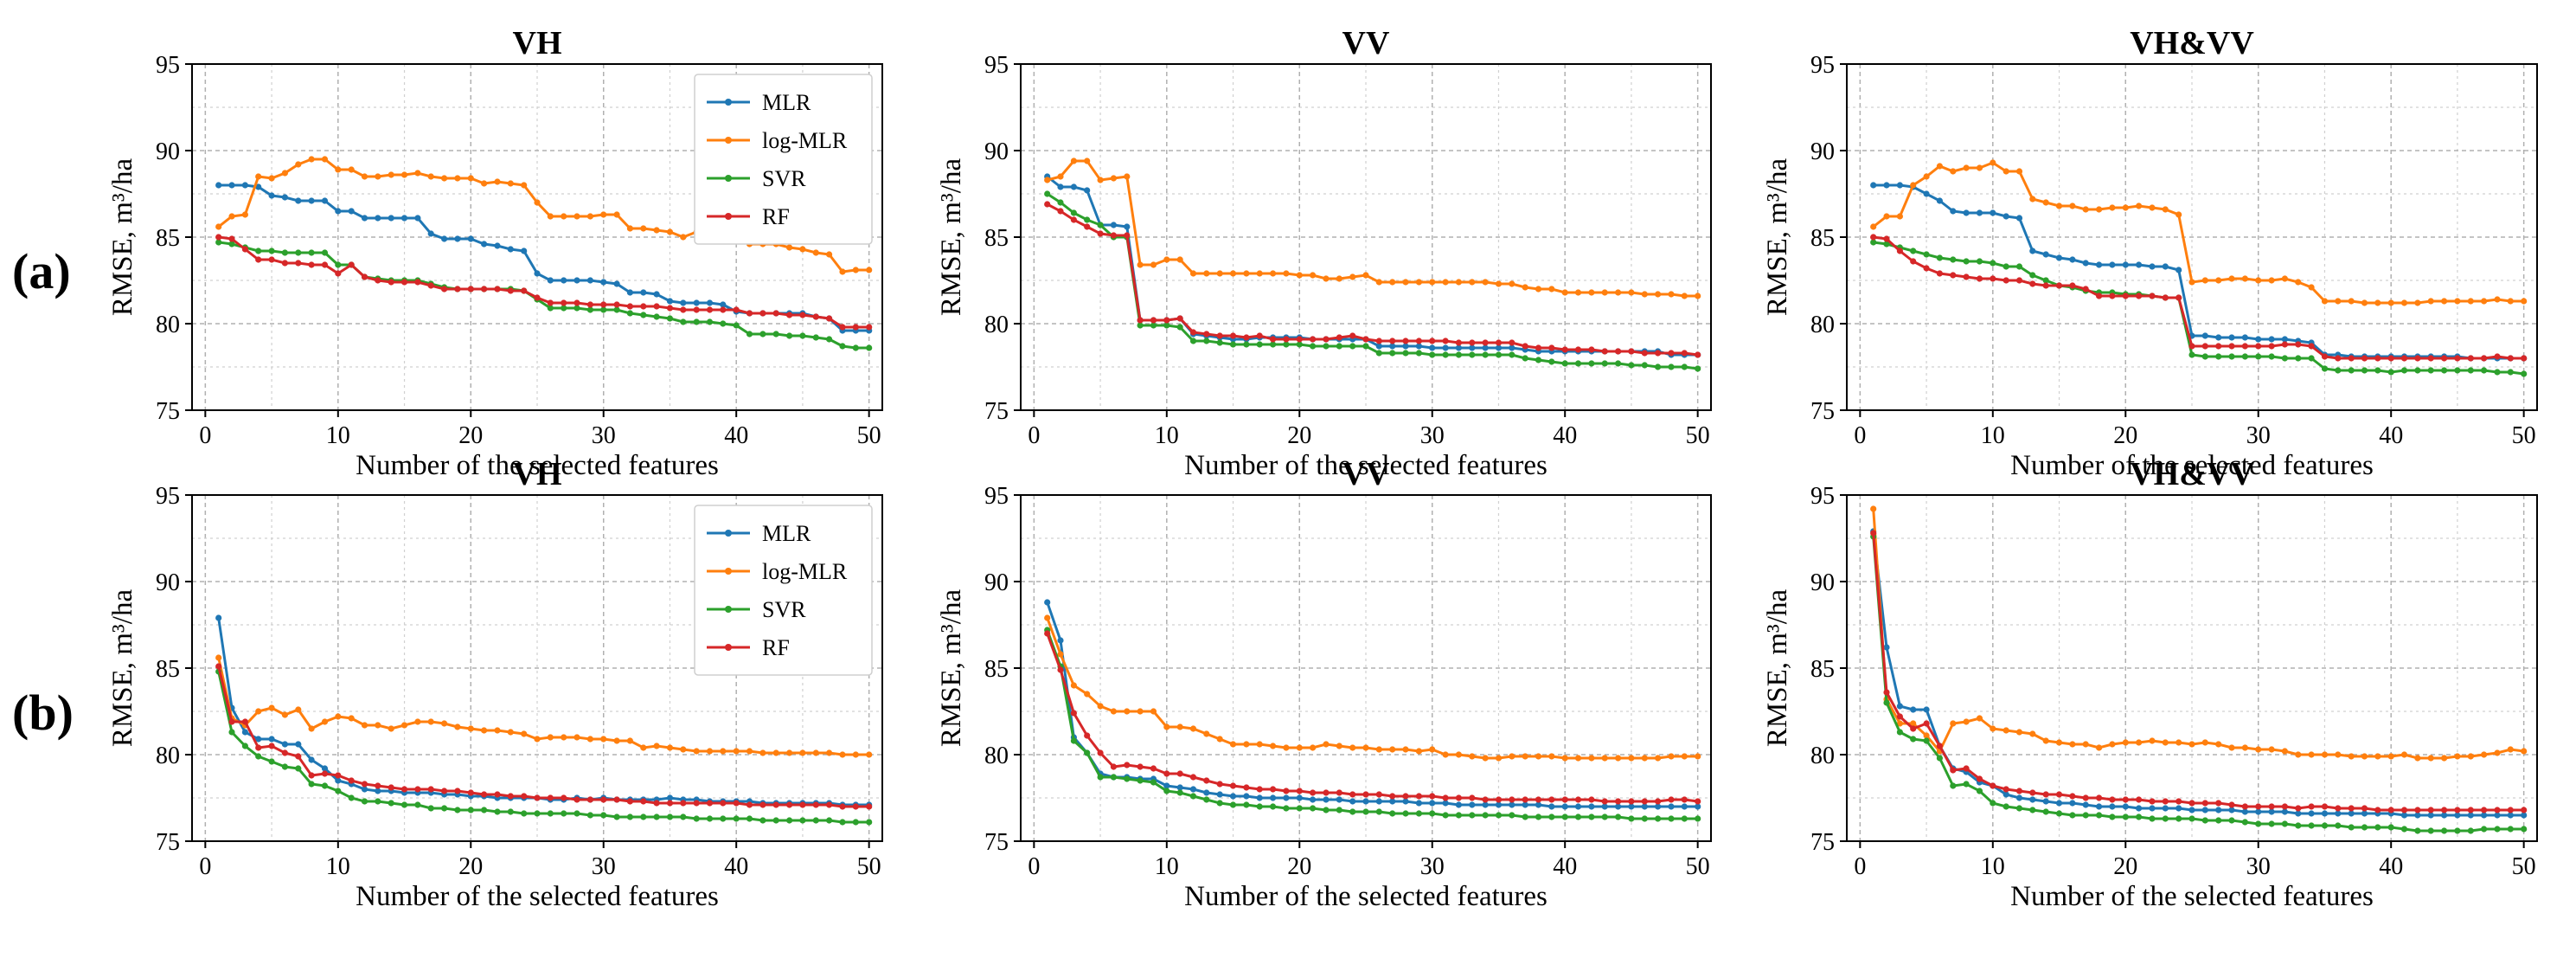 This screenshot has width=2576, height=971. I want to click on legend-label: log-MLR, so click(805, 141).